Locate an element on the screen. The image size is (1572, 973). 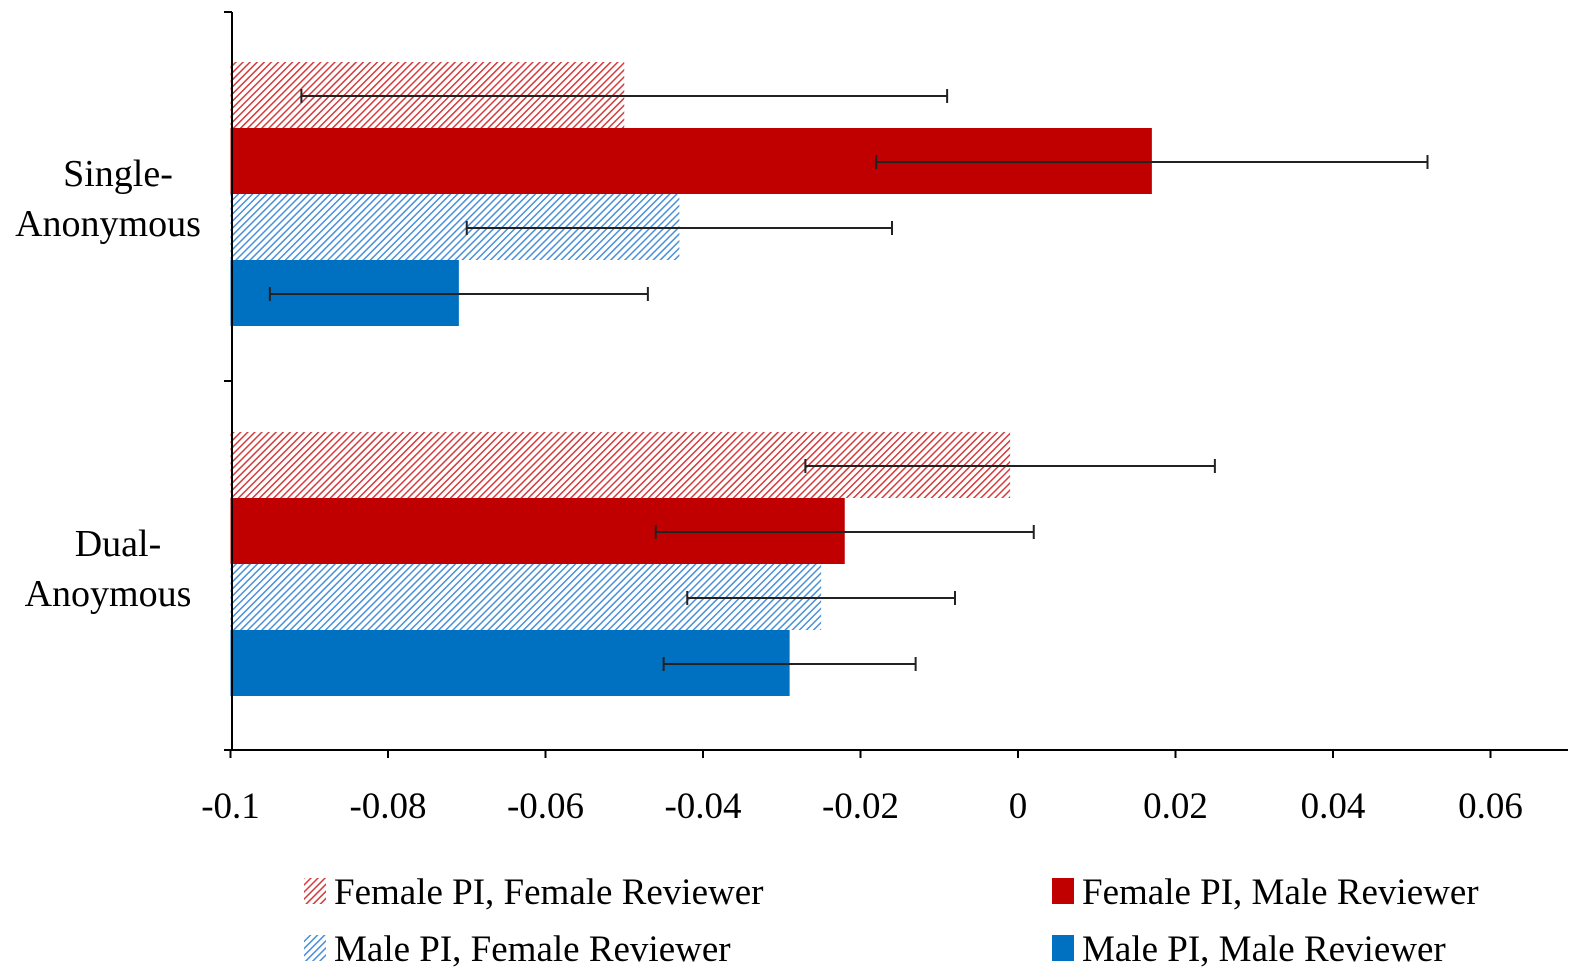
category-labels: Single- Anonymous Dual- Anoymous is located at coordinates (108, 384).